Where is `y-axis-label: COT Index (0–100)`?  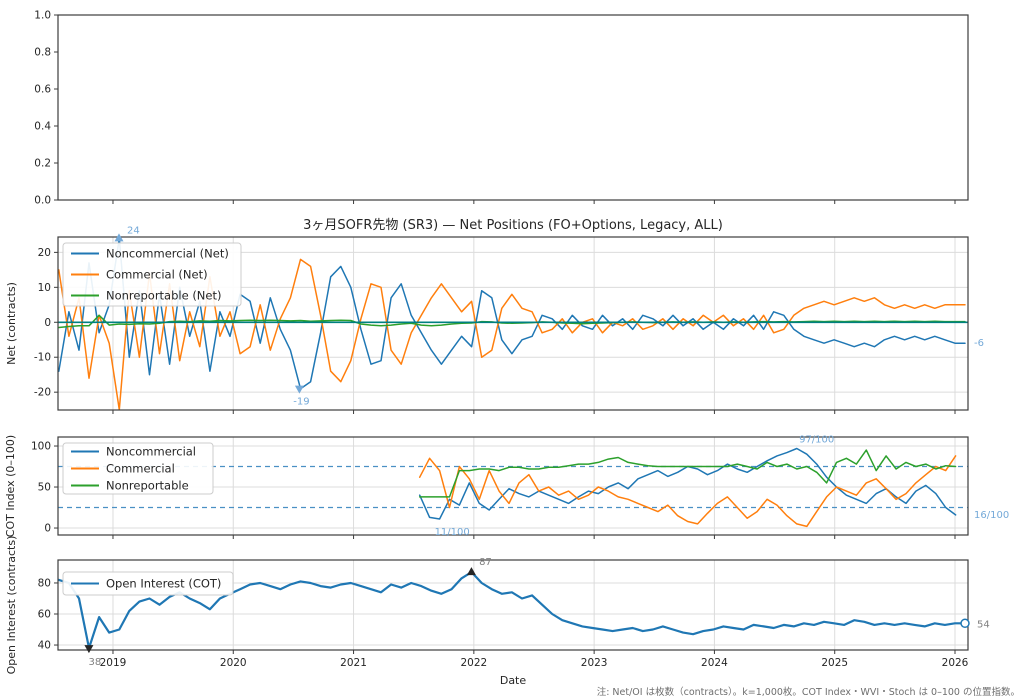 y-axis-label: COT Index (0–100) is located at coordinates (10, 486).